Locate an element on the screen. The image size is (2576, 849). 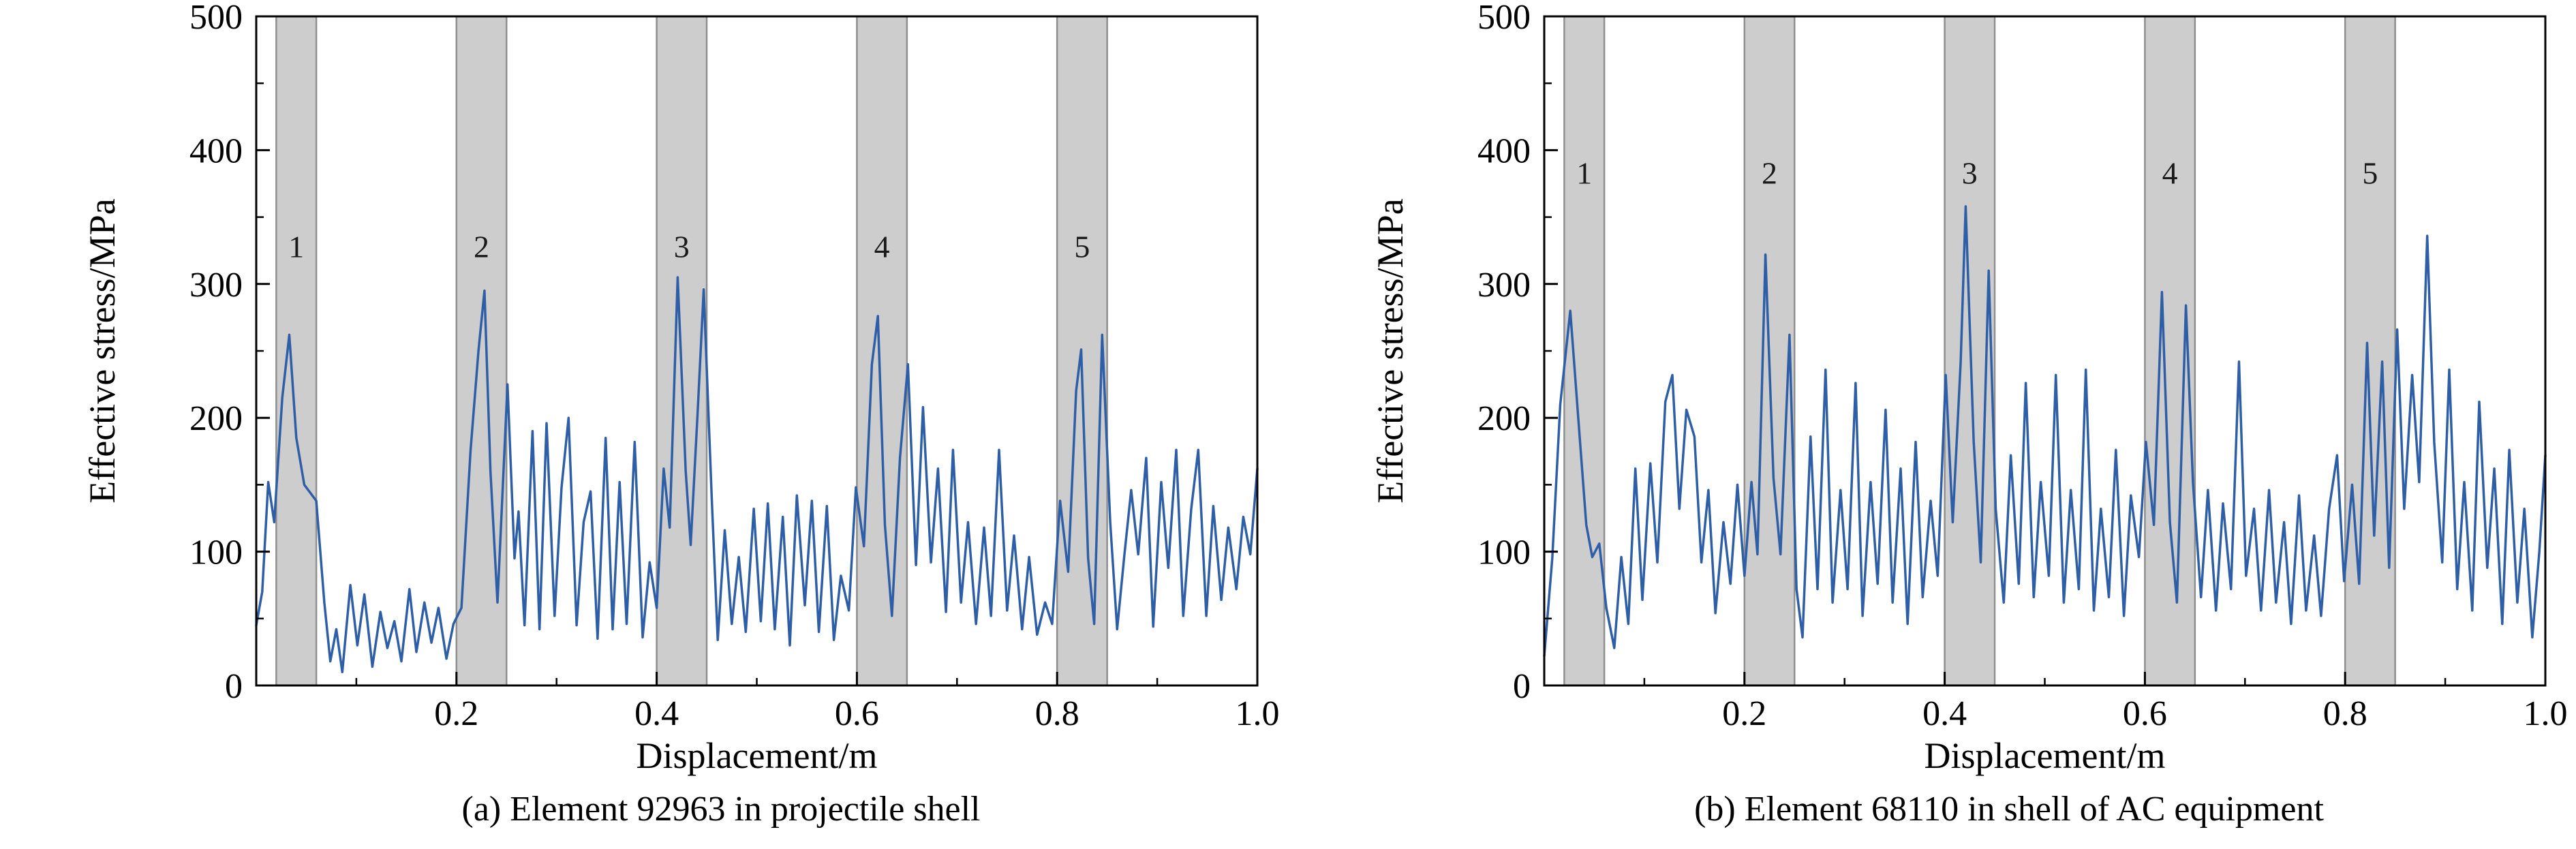
chart-a-caption: (a) Element 92963 in projectile shell is located at coordinates (721, 809).